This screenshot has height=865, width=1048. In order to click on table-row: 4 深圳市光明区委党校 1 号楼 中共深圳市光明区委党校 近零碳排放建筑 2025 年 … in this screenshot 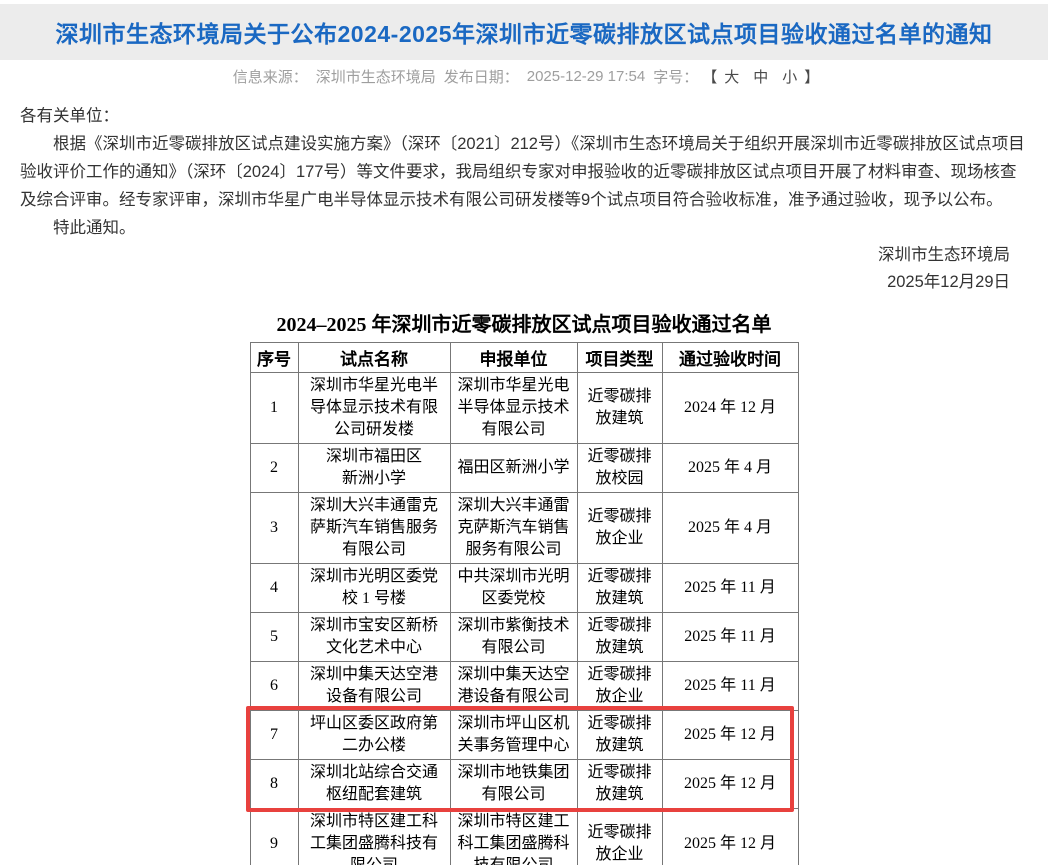, I will do `click(524, 588)`.